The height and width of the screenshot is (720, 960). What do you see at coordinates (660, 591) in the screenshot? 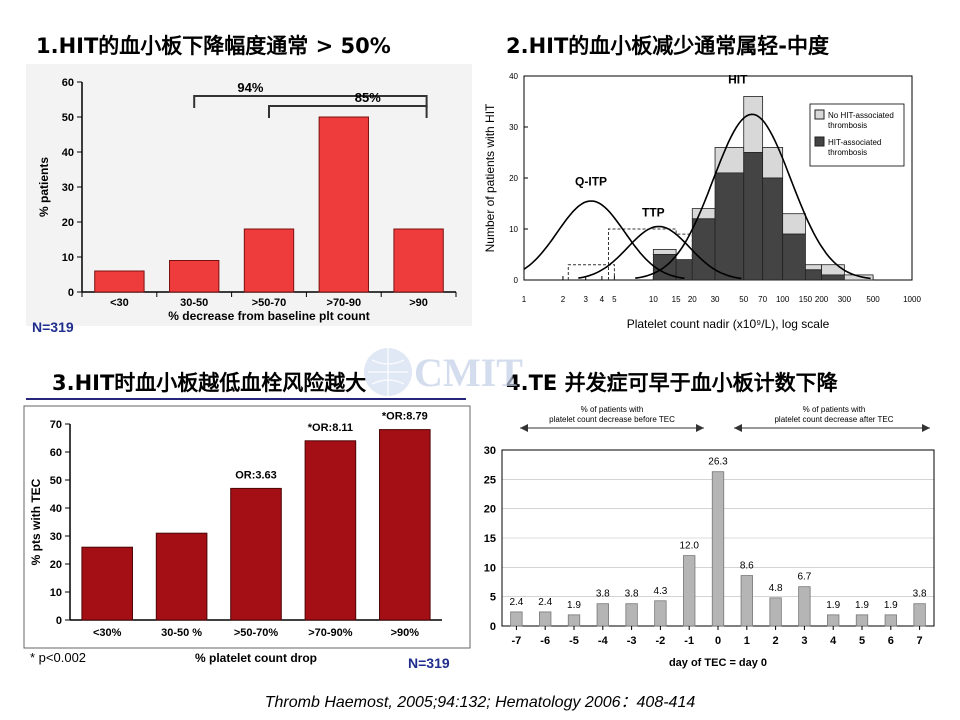
I see `bar-value-label: 4.3` at bounding box center [660, 591].